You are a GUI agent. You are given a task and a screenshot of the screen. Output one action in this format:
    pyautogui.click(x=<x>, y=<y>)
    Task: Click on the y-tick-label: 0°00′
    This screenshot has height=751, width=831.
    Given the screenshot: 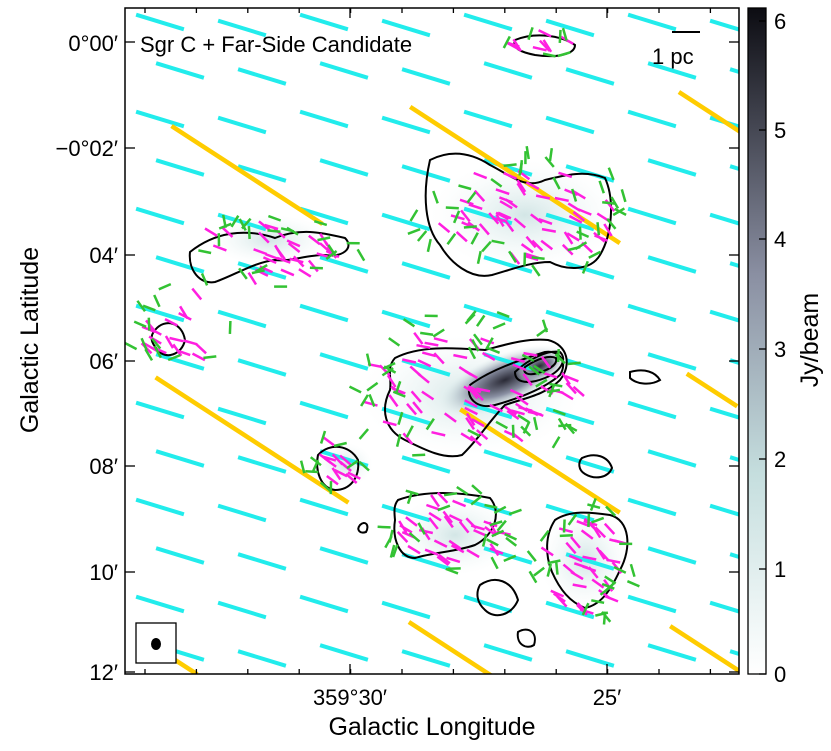 What is the action you would take?
    pyautogui.click(x=93, y=43)
    